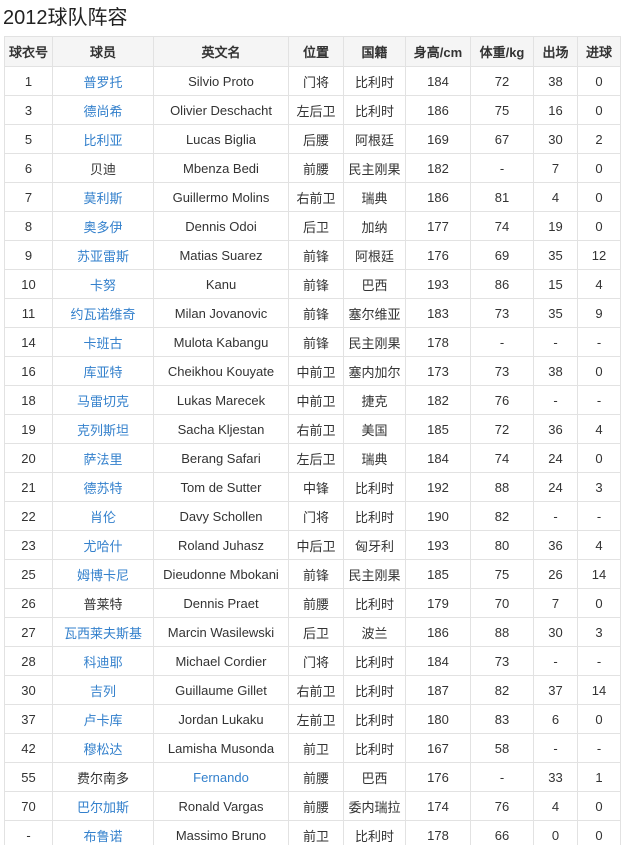 This screenshot has width=628, height=845. What do you see at coordinates (103, 749) in the screenshot?
I see `player-link: 穆松达` at bounding box center [103, 749].